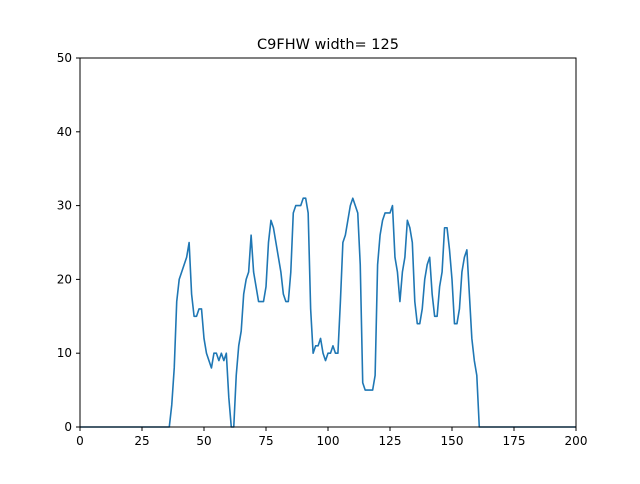  Describe the element at coordinates (265, 441) in the screenshot. I see `x-tick-label-3: 75` at that location.